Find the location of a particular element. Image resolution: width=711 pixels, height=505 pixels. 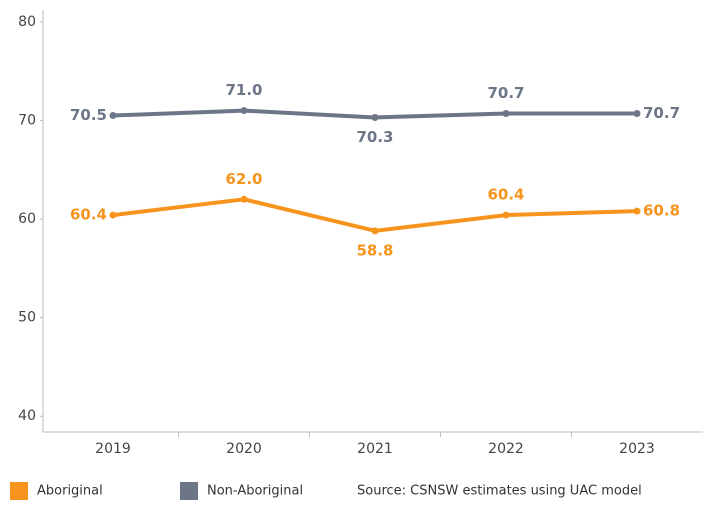

value-label: 58.8 is located at coordinates (374, 250).